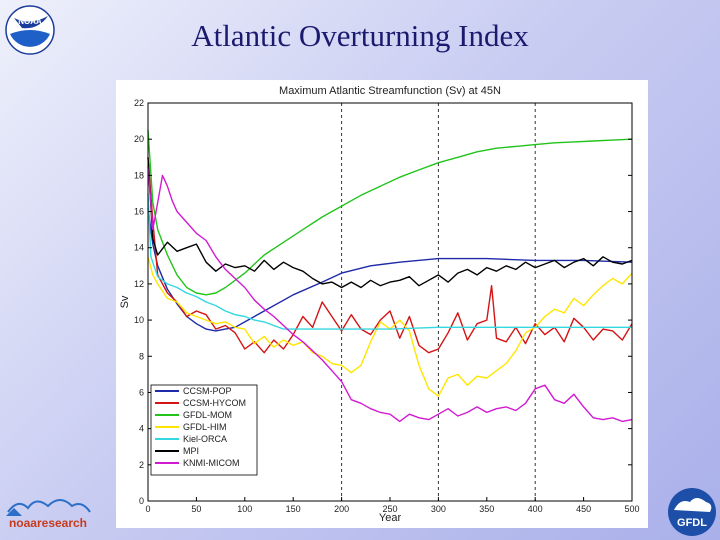 This screenshot has width=720, height=540. What do you see at coordinates (390, 518) in the screenshot?
I see `x-axis-label: Year` at bounding box center [390, 518].